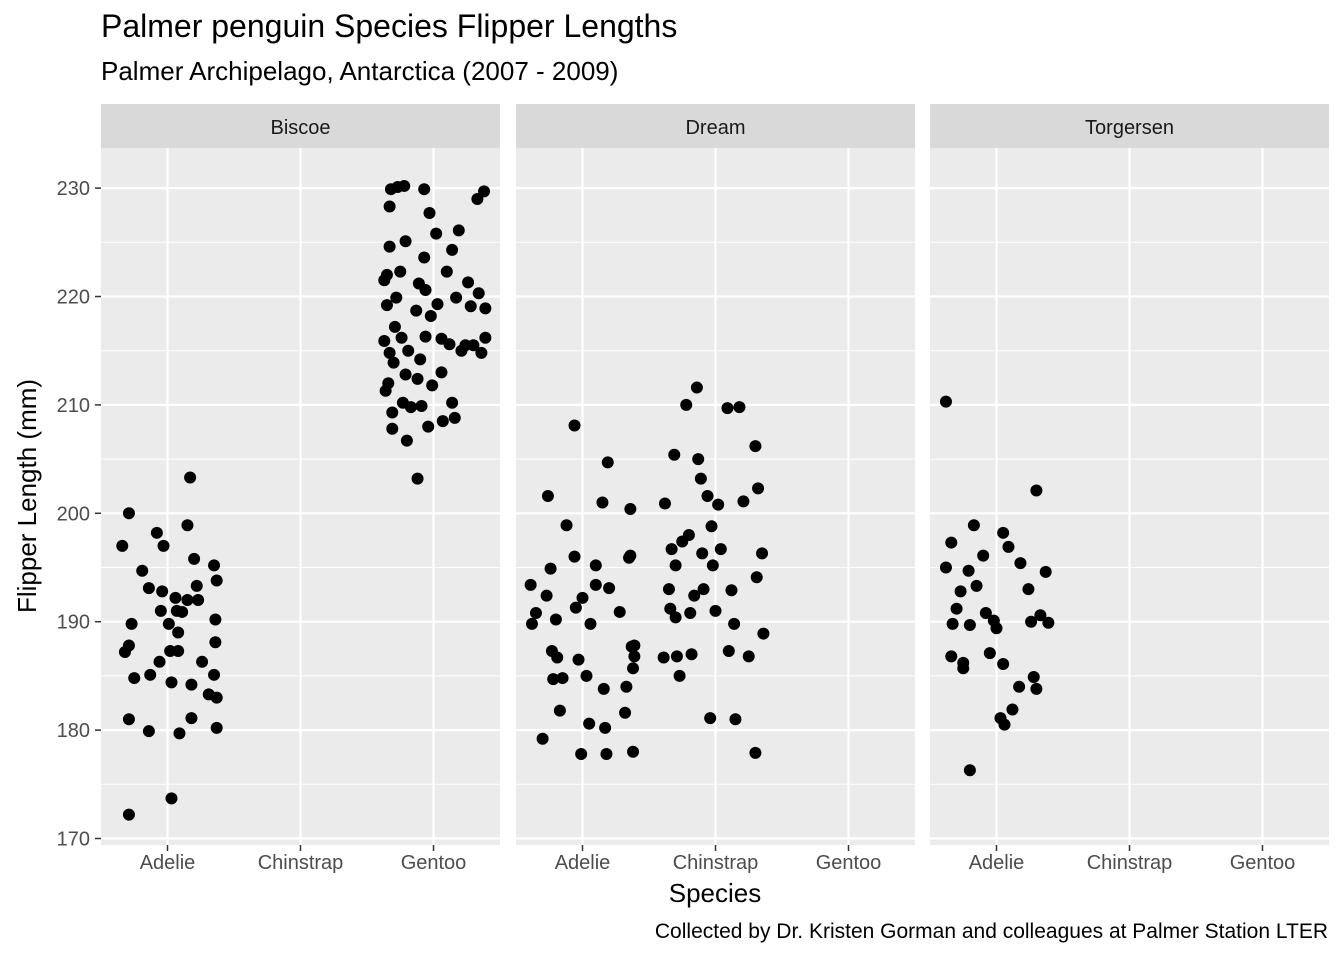 The width and height of the screenshot is (1344, 960). I want to click on x-tick-label: Chinstrap, so click(1130, 863).